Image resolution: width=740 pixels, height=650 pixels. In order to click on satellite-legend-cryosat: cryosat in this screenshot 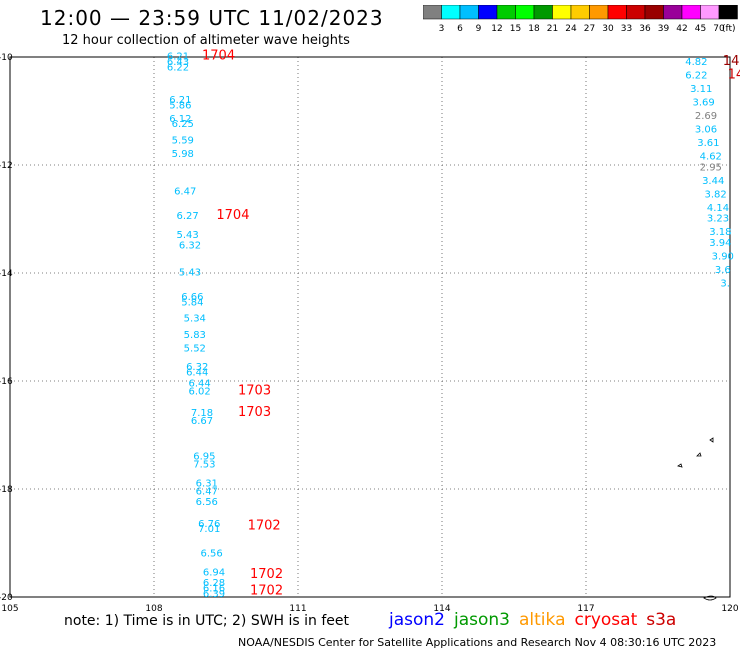, I will do `click(606, 620)`.